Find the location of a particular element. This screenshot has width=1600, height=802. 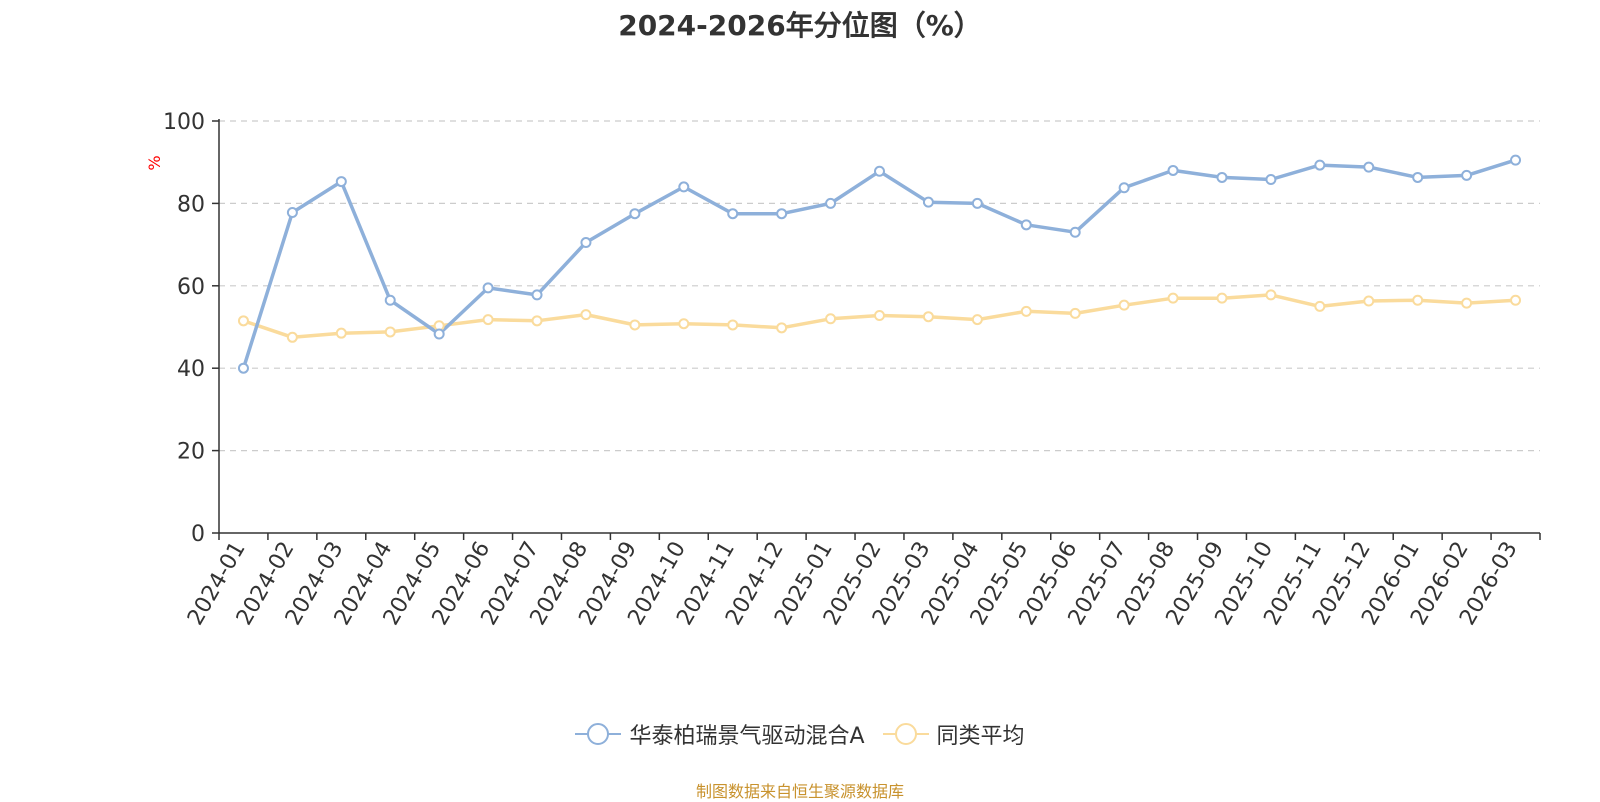

y-tick-label: 60 is located at coordinates (191, 287).